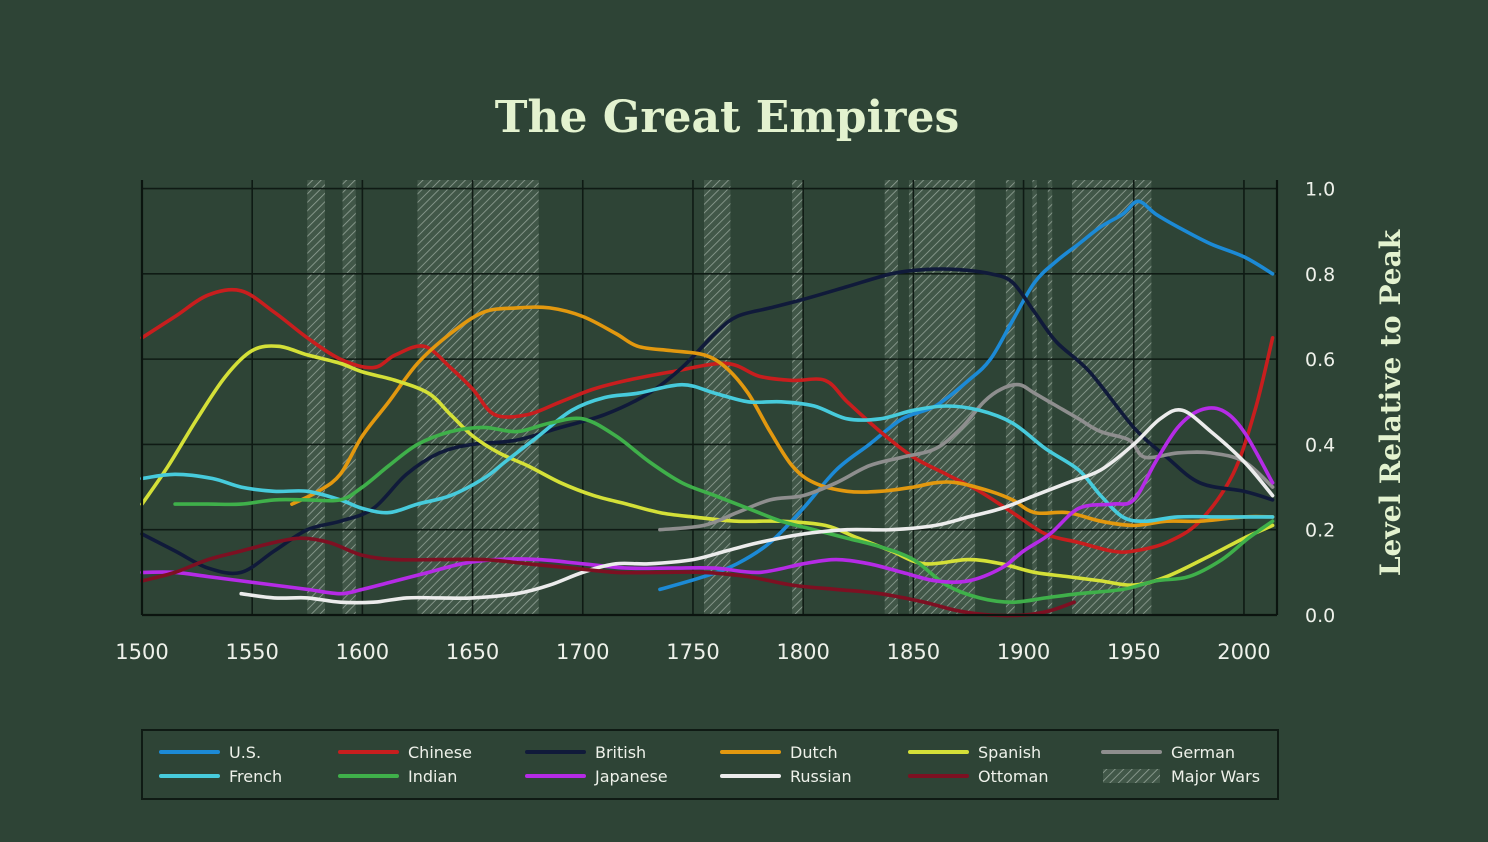  Describe the element at coordinates (802, 652) in the screenshot. I see `x-tick-label: 1800` at that location.